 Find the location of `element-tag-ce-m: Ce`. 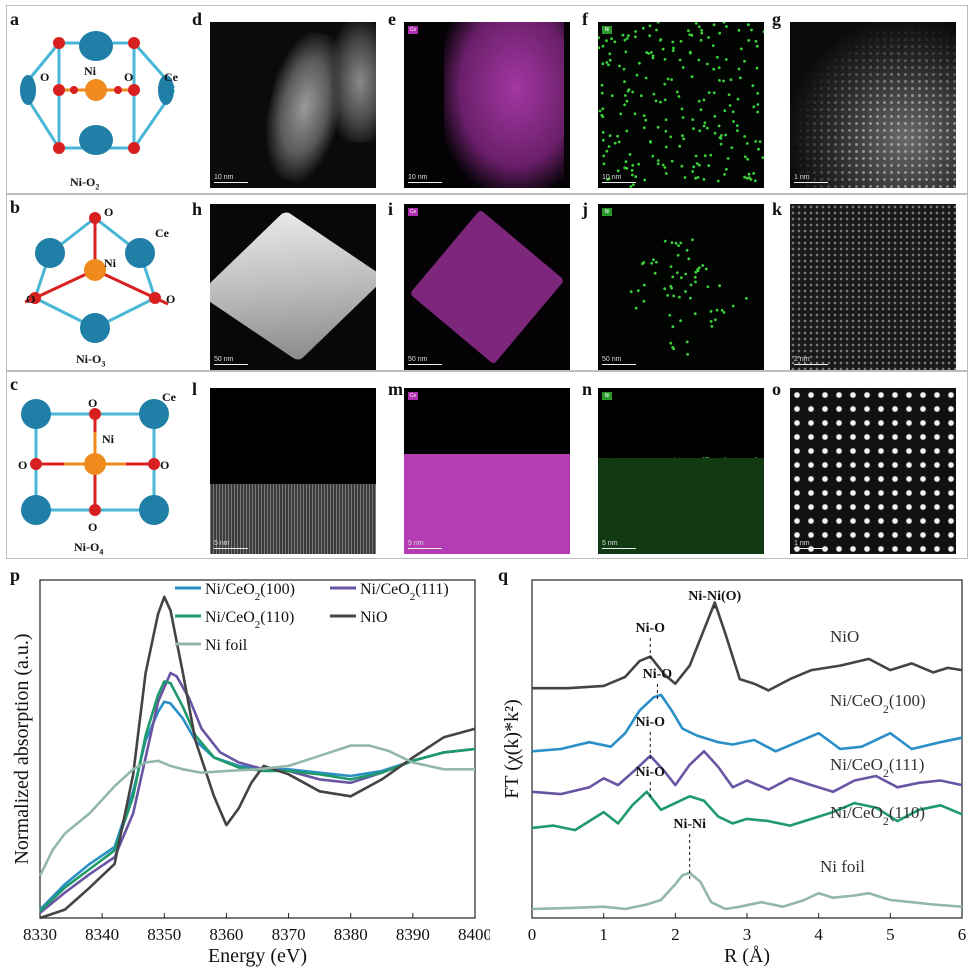

element-tag-ce-m: Ce is located at coordinates (413, 396).